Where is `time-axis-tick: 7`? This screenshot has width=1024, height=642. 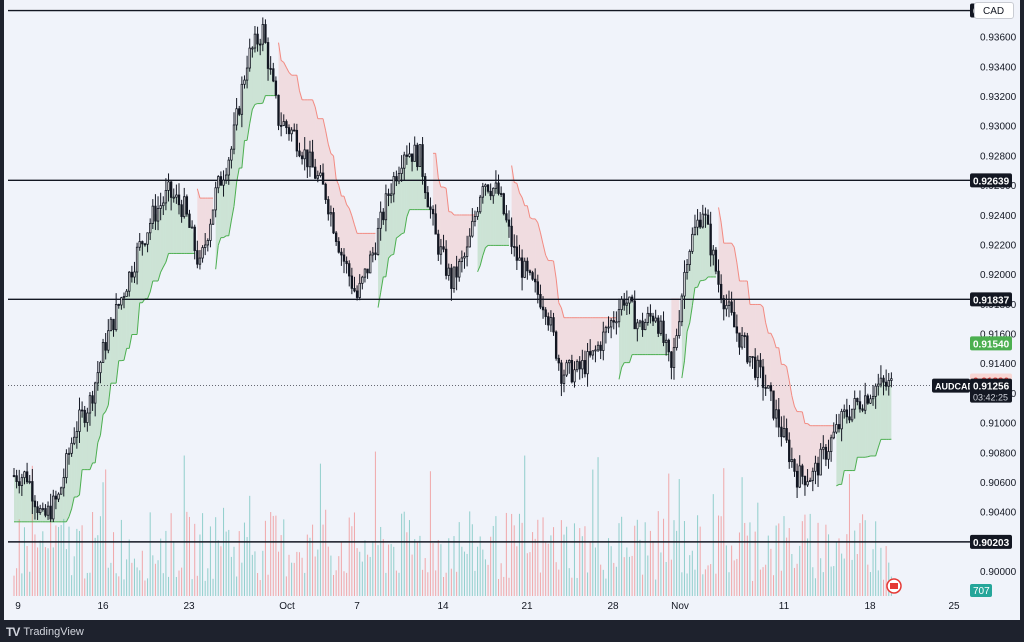 time-axis-tick: 7 is located at coordinates (357, 606).